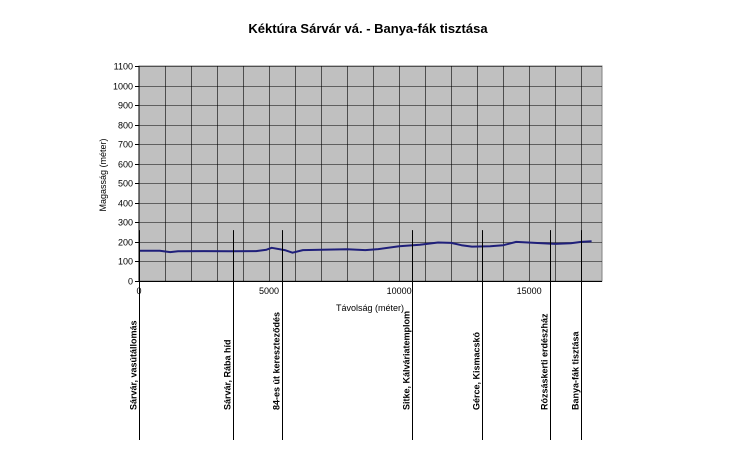  What do you see at coordinates (134, 365) in the screenshot?
I see `waypoint-label: Sárvár, vasútállomás` at bounding box center [134, 365].